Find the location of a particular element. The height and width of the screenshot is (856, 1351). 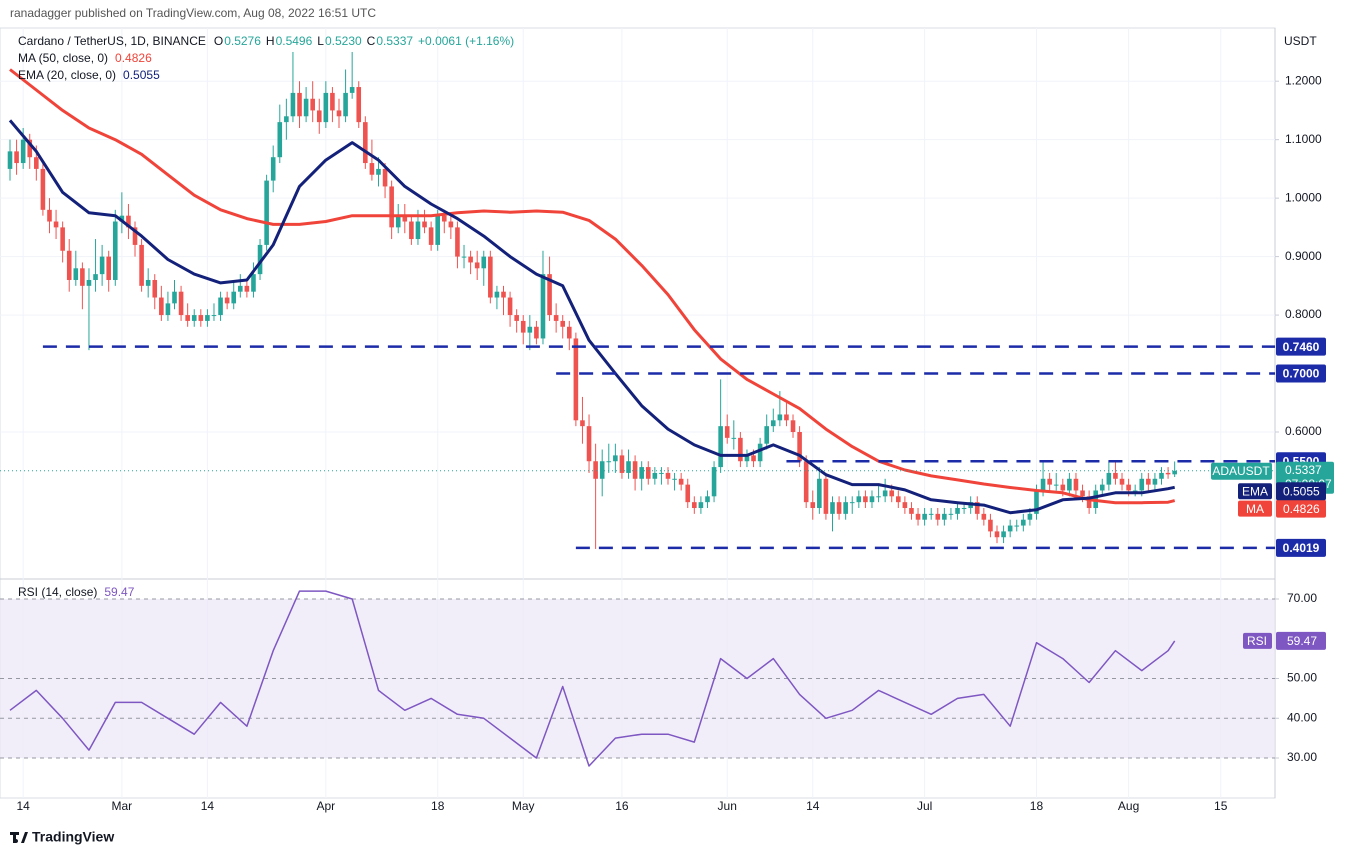

symbol-badge-text: ADAUSDT is located at coordinates (1241, 471).